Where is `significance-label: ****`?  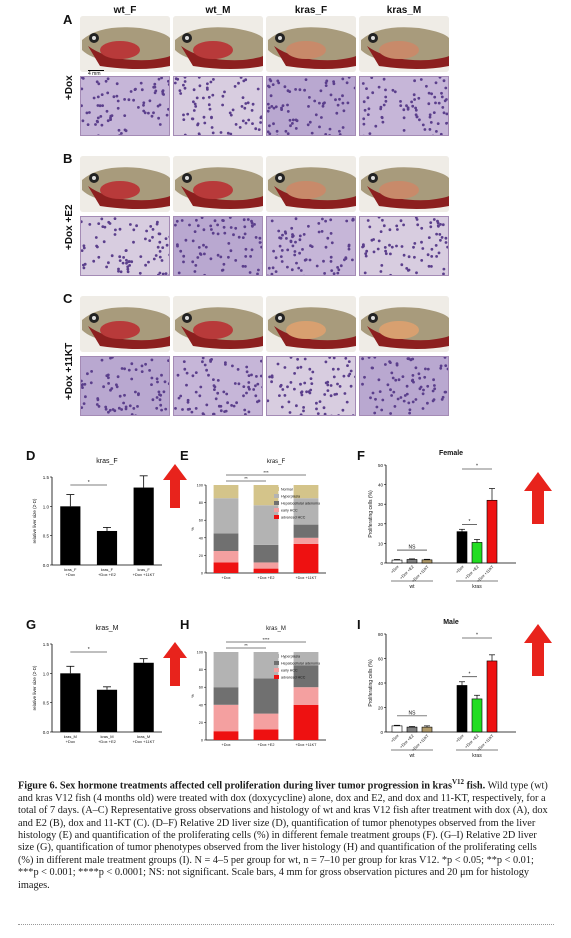 significance-label: **** is located at coordinates (265, 639).